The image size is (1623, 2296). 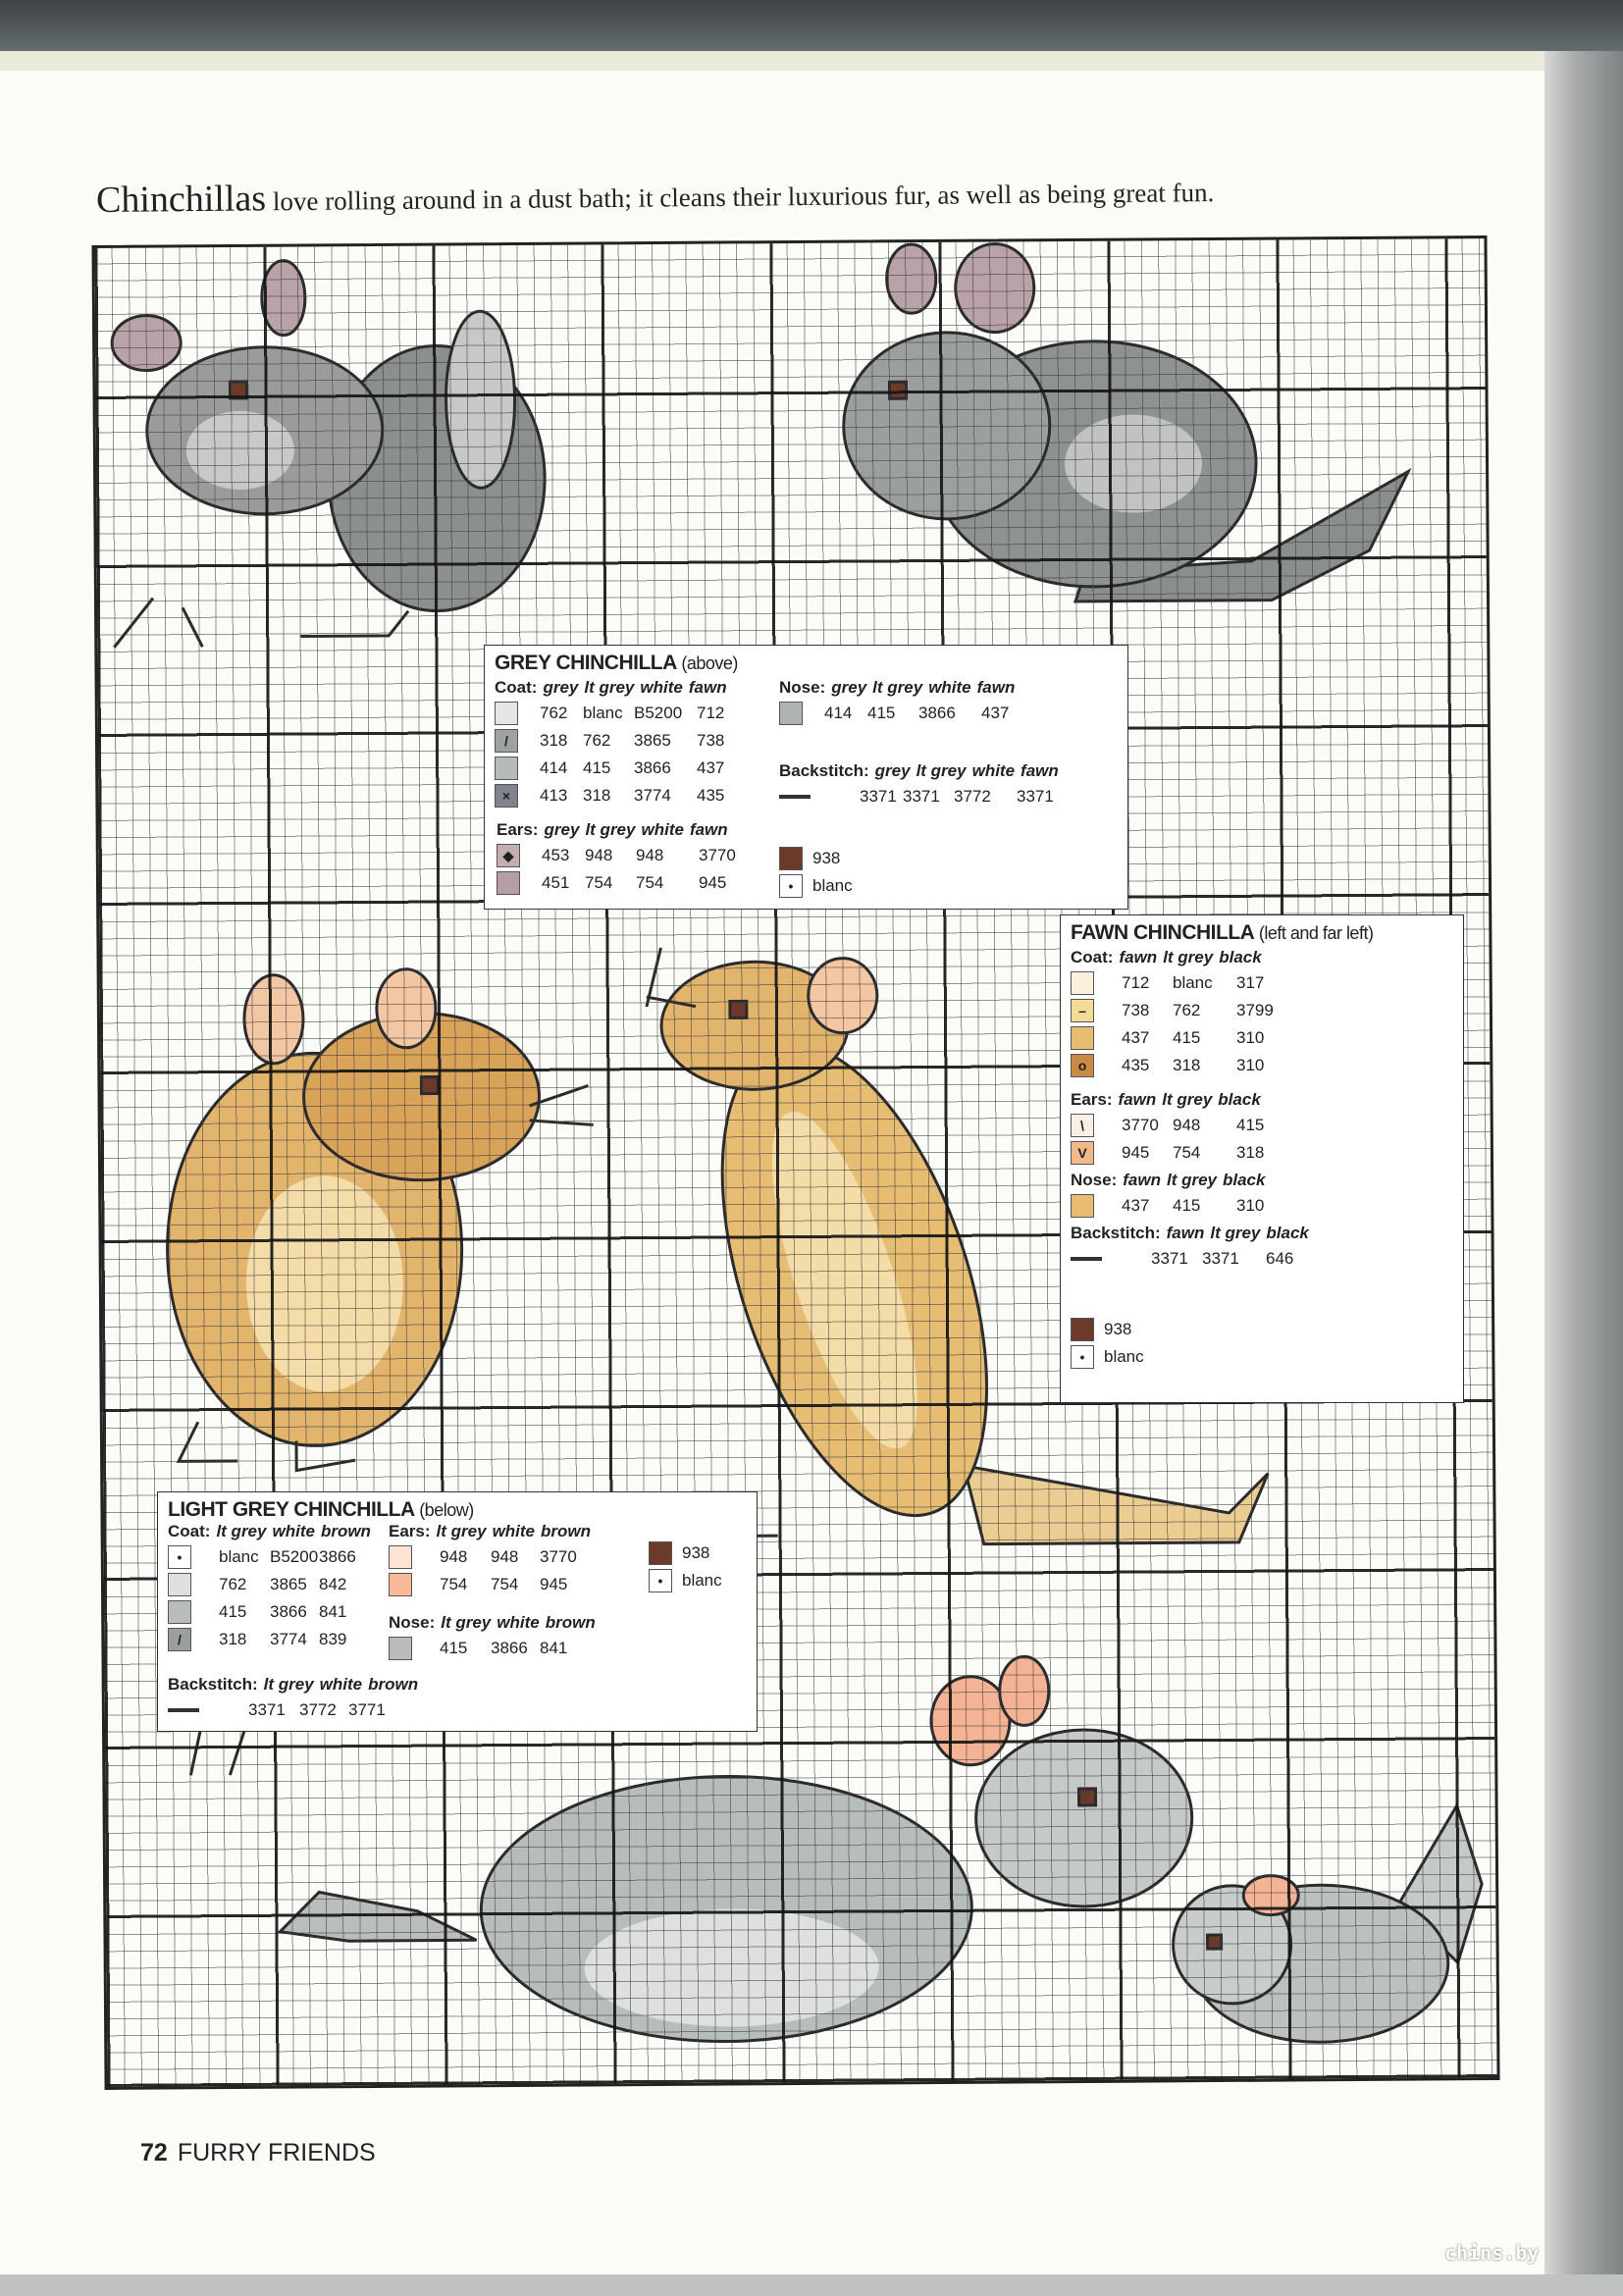 I want to click on floss-number: 317, so click(x=1250, y=982).